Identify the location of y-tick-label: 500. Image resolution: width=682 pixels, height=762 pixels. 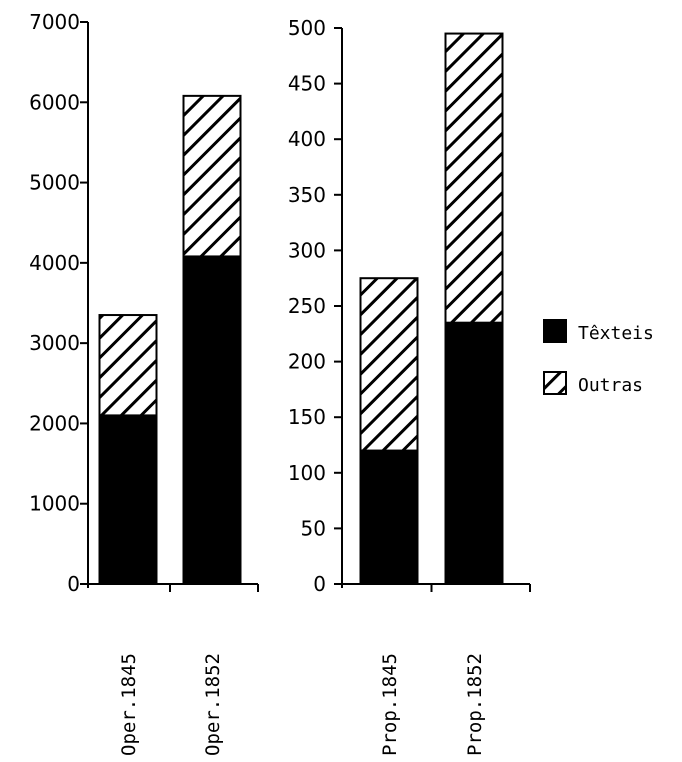
(307, 28).